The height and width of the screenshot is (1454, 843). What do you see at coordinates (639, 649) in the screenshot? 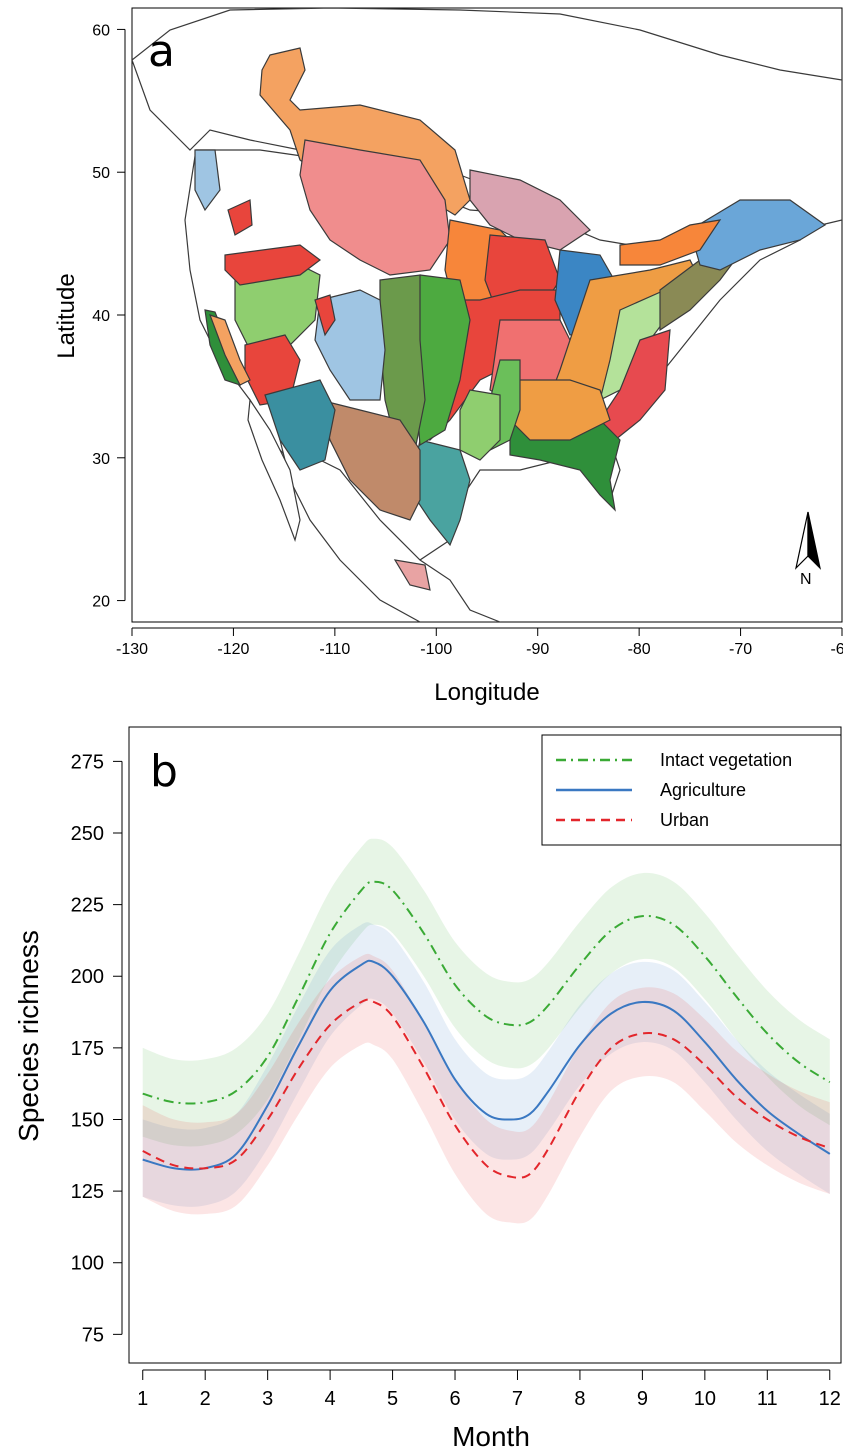
I see `map-x-tick-label: -80` at bounding box center [639, 649].